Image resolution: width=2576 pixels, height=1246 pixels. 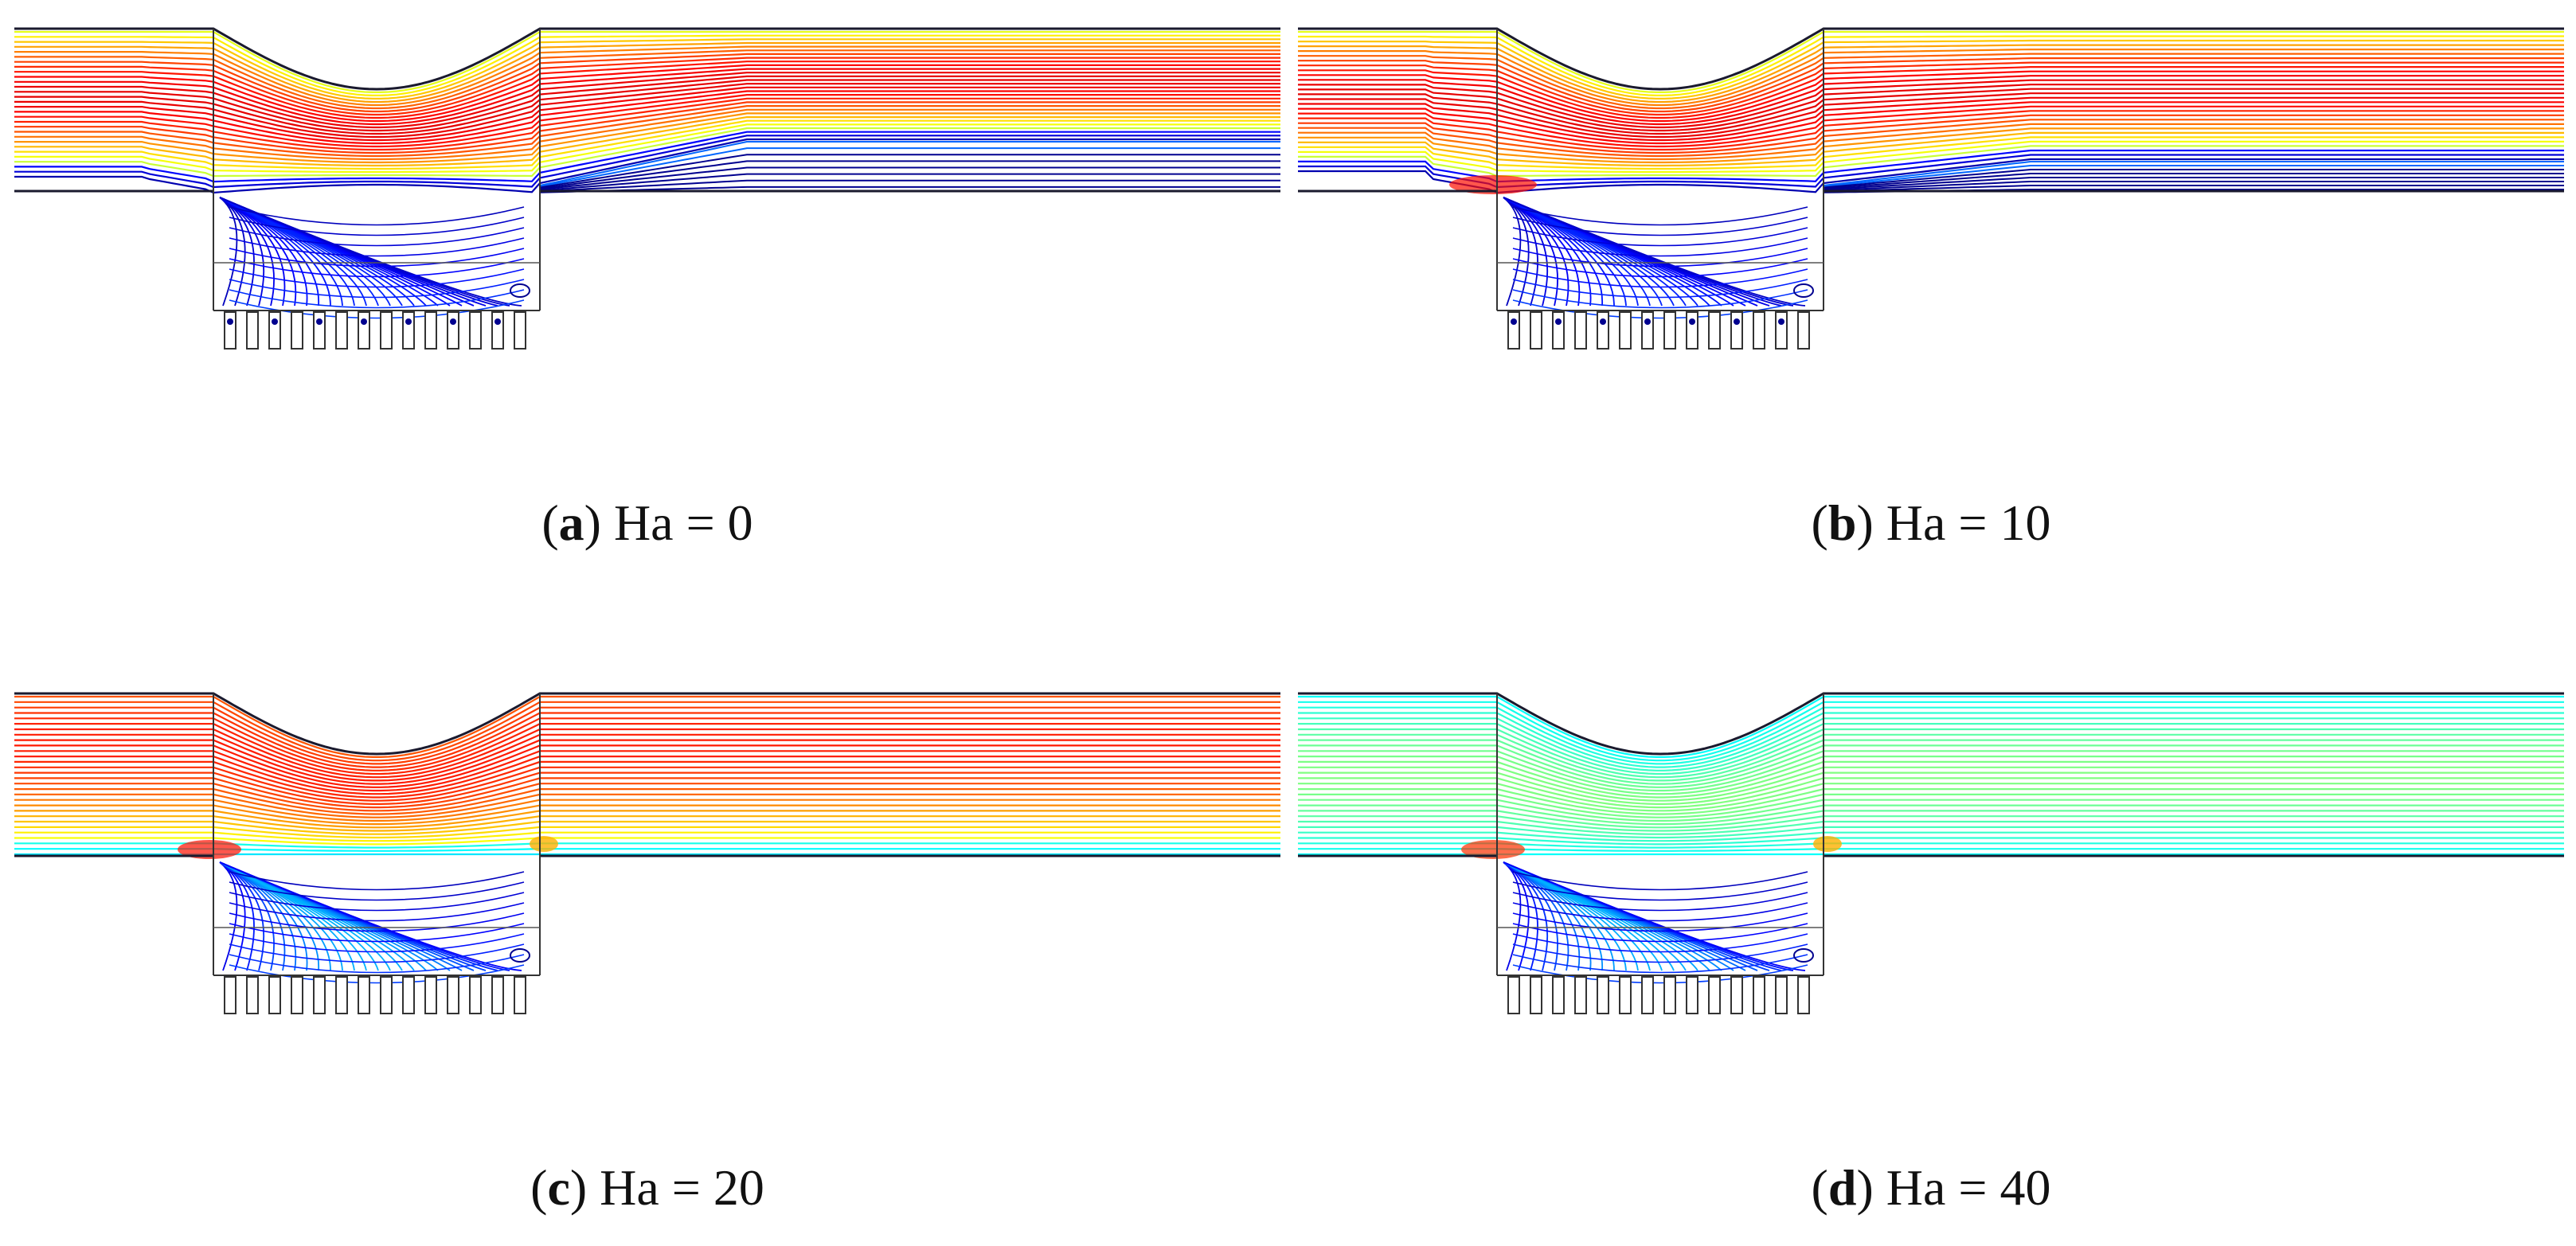 I want to click on top-wall, so click(x=1931, y=724).